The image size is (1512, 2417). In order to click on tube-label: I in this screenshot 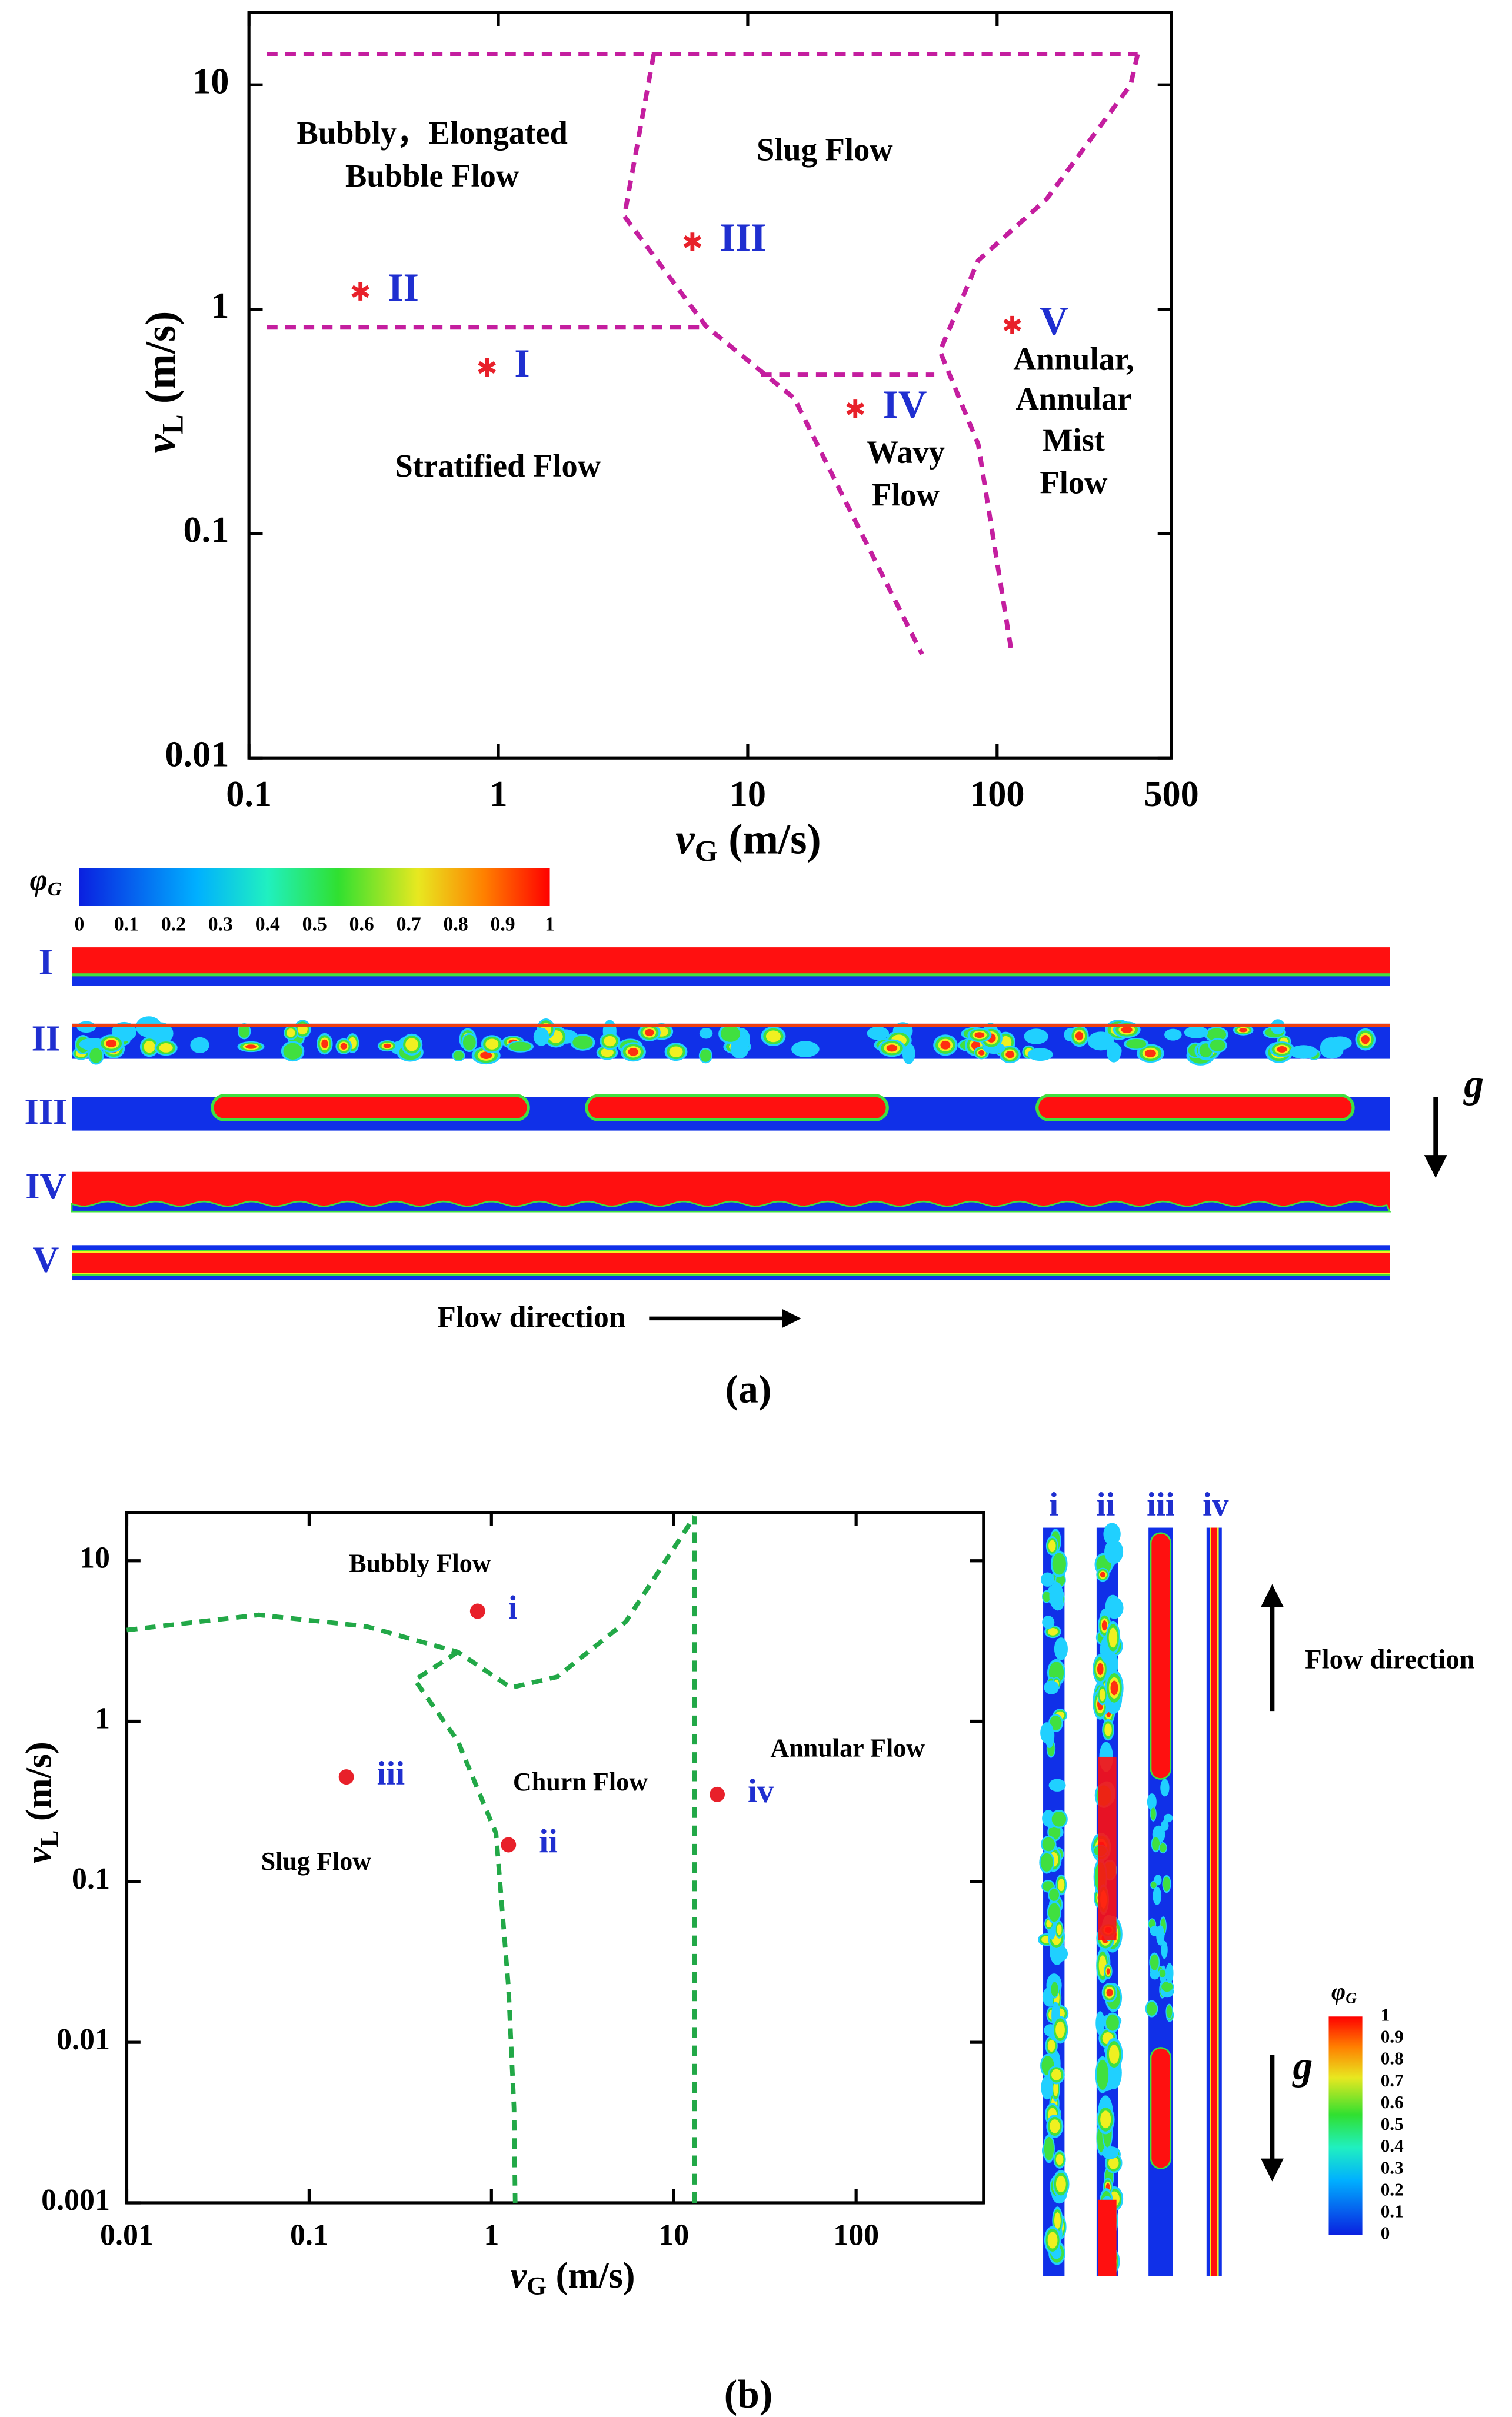, I will do `click(46, 962)`.